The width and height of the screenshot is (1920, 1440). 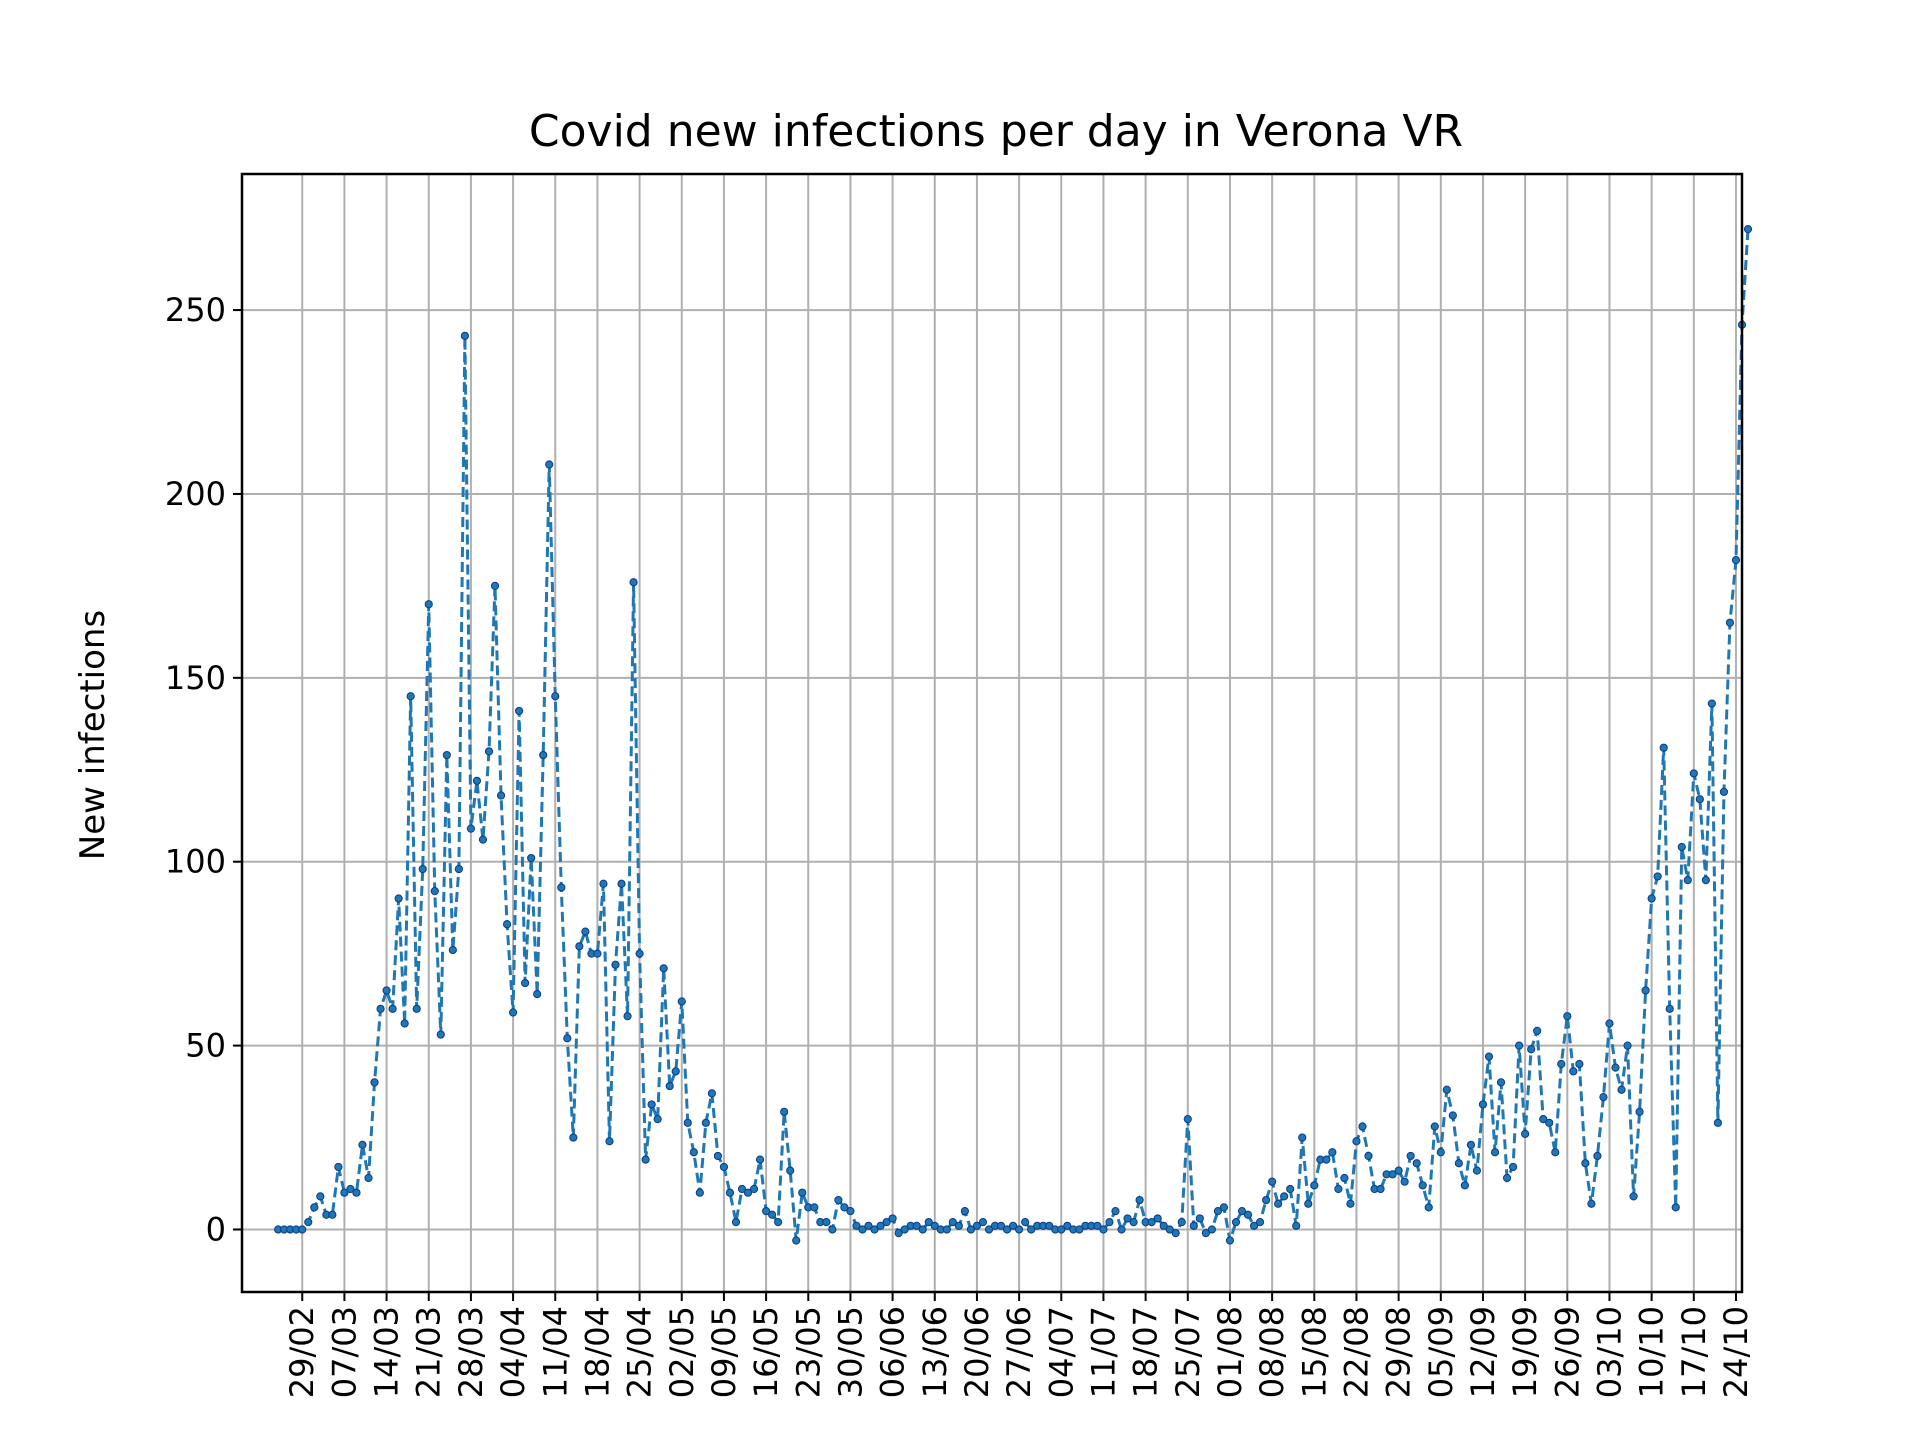 I want to click on y-tick-label: 0, so click(x=216, y=1229).